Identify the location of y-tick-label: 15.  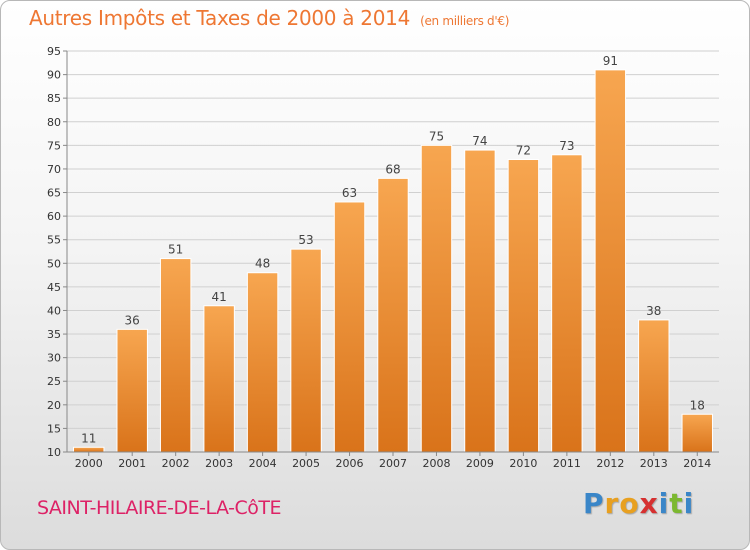
(54, 428).